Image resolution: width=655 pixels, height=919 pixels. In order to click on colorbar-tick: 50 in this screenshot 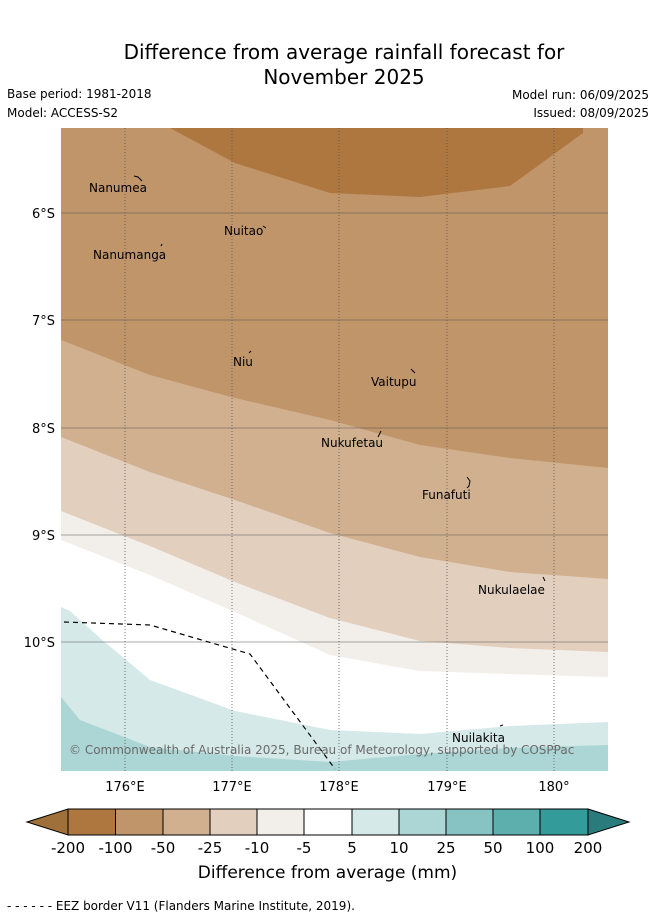, I will do `click(492, 848)`.